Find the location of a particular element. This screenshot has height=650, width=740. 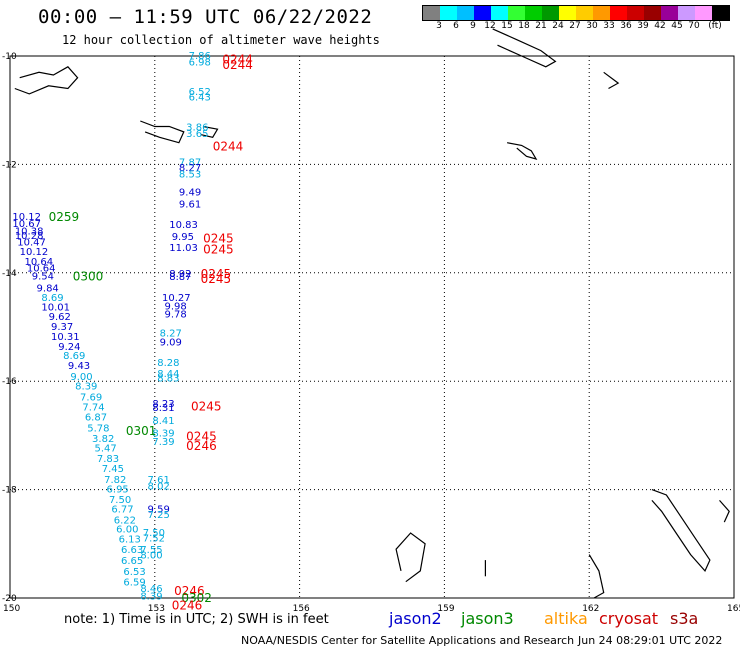

wave-height-value: 8.69 is located at coordinates (74, 356).